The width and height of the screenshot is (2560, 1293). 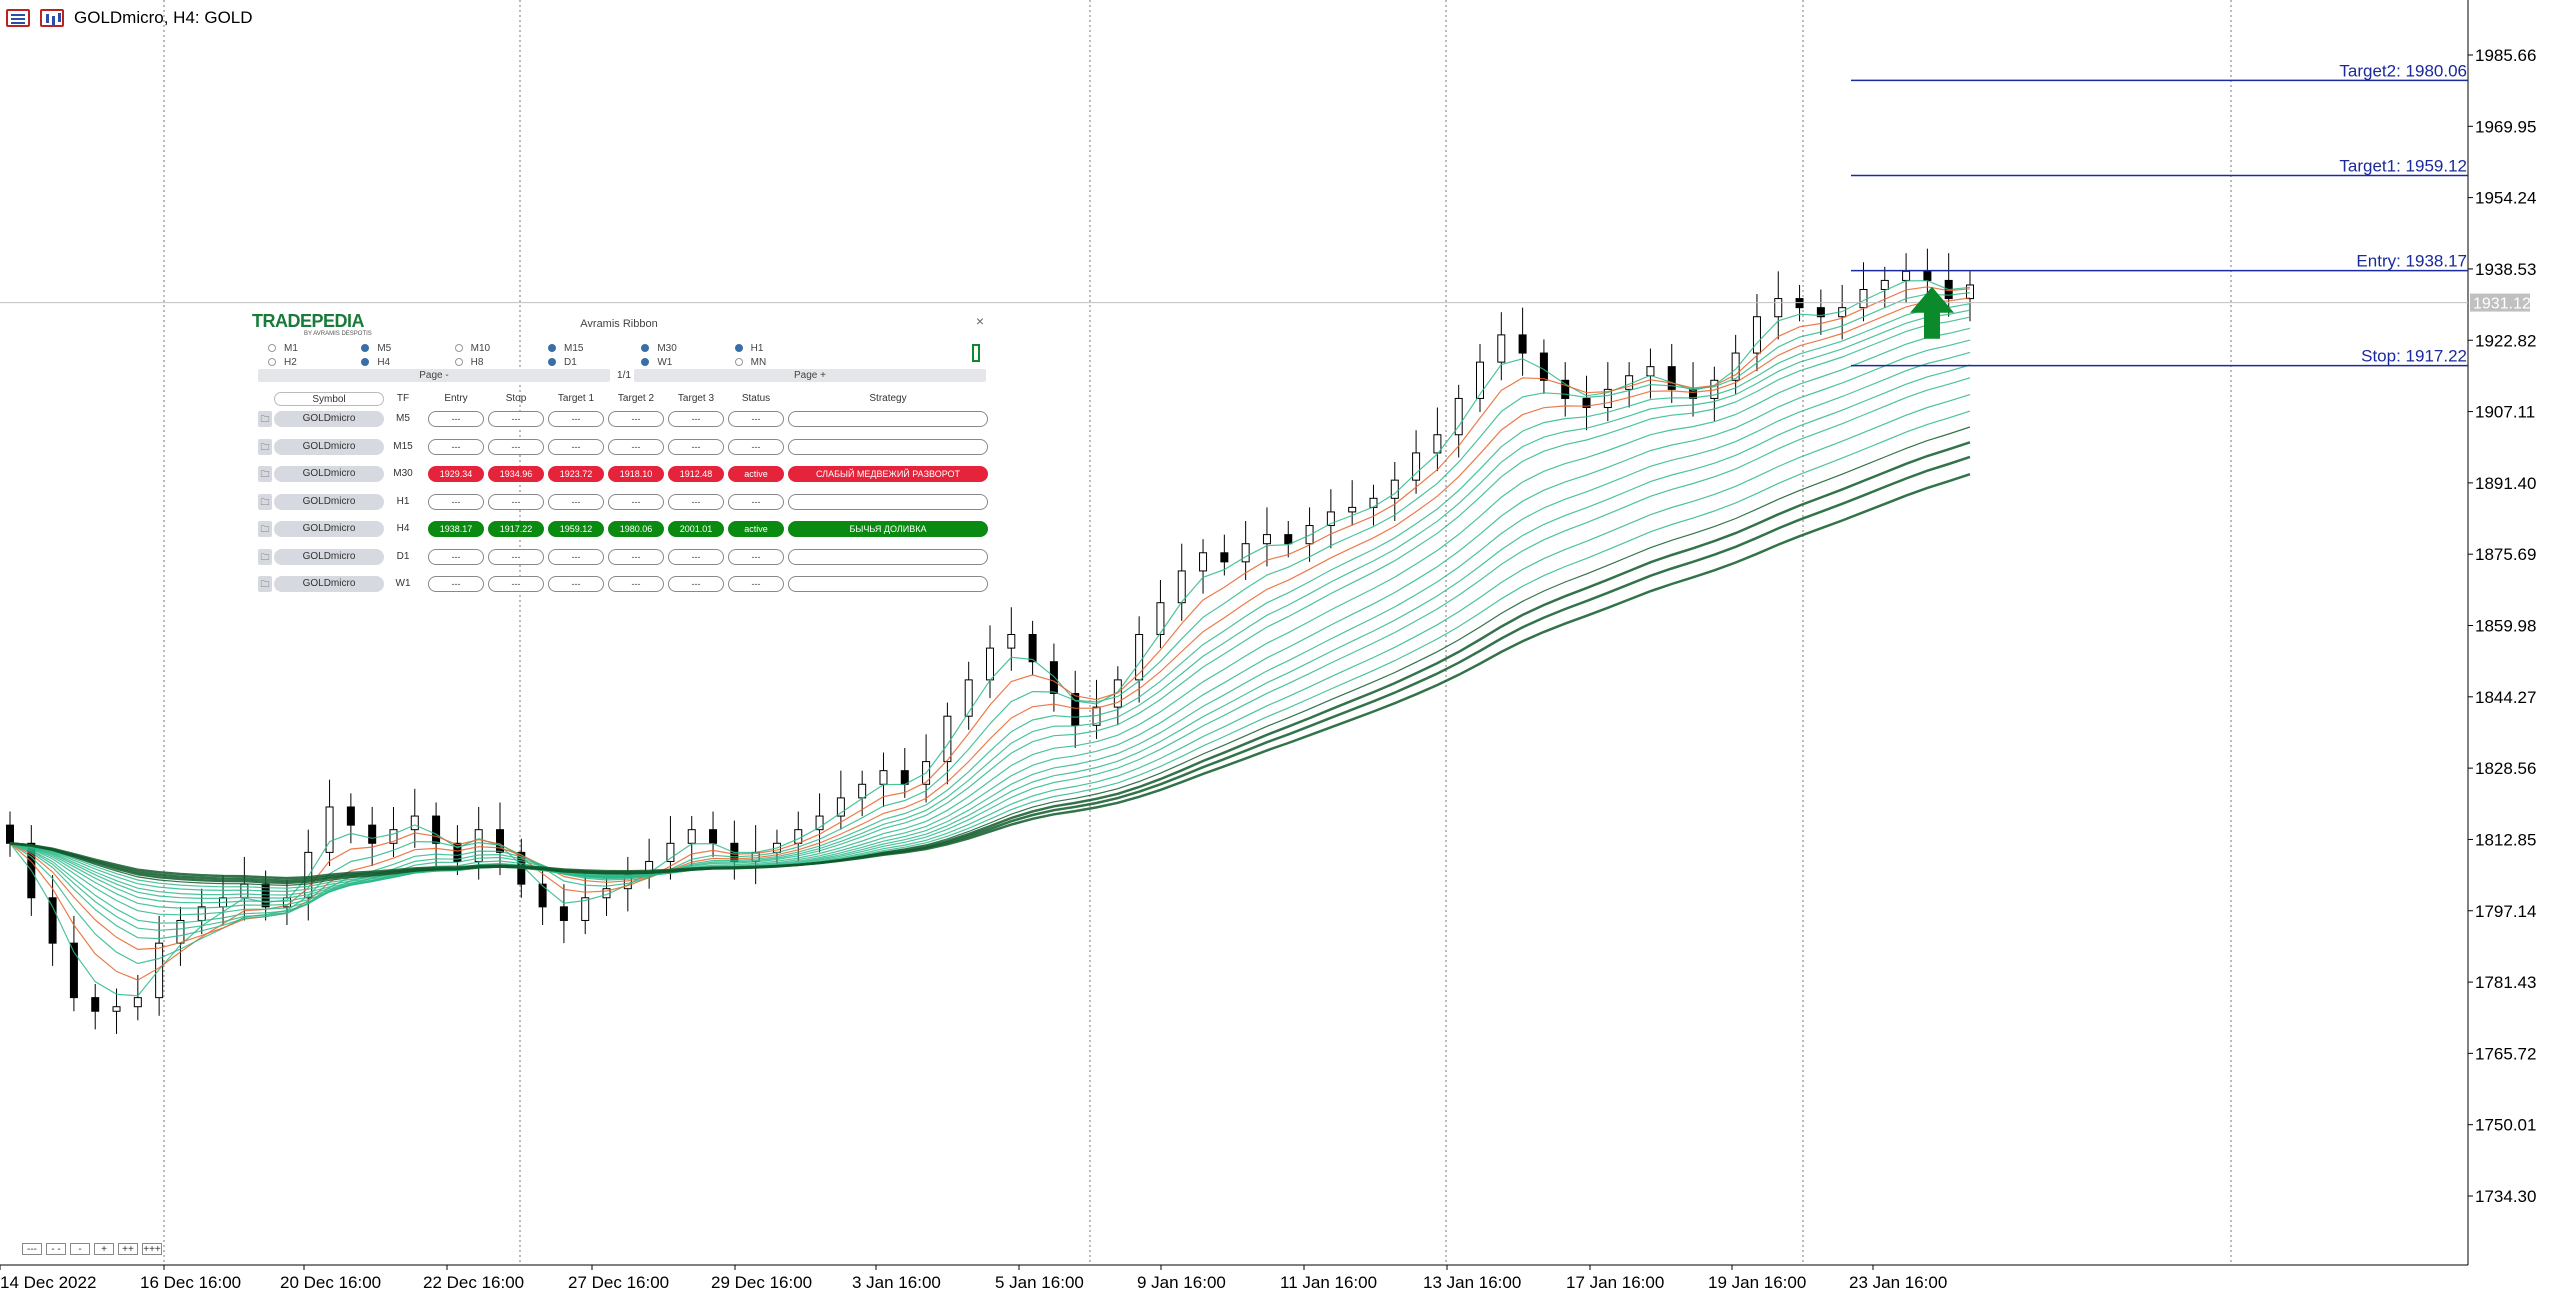 I want to click on tf-cell: M5, so click(x=403, y=418).